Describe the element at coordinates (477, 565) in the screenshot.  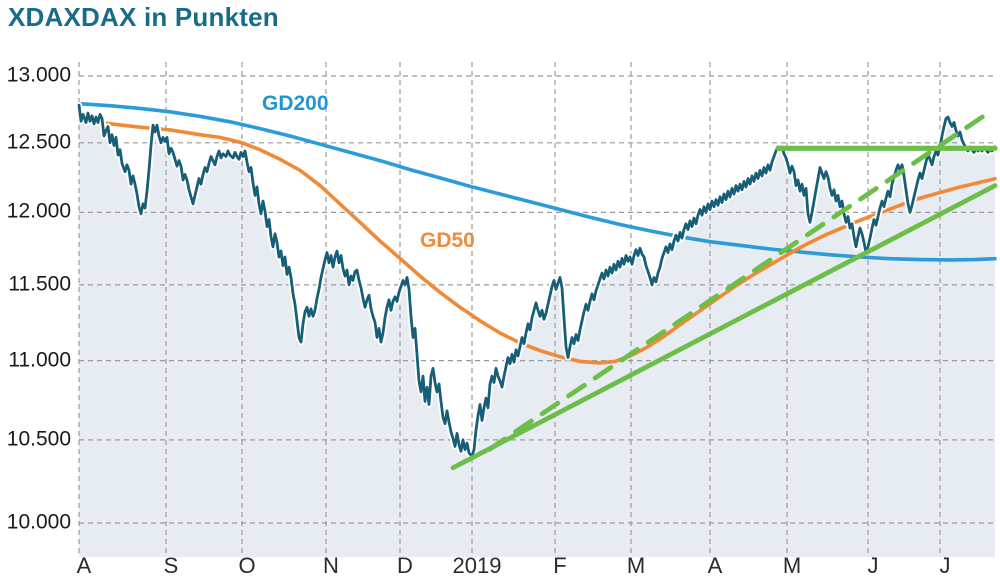
I see `x-axis-label: 2019` at that location.